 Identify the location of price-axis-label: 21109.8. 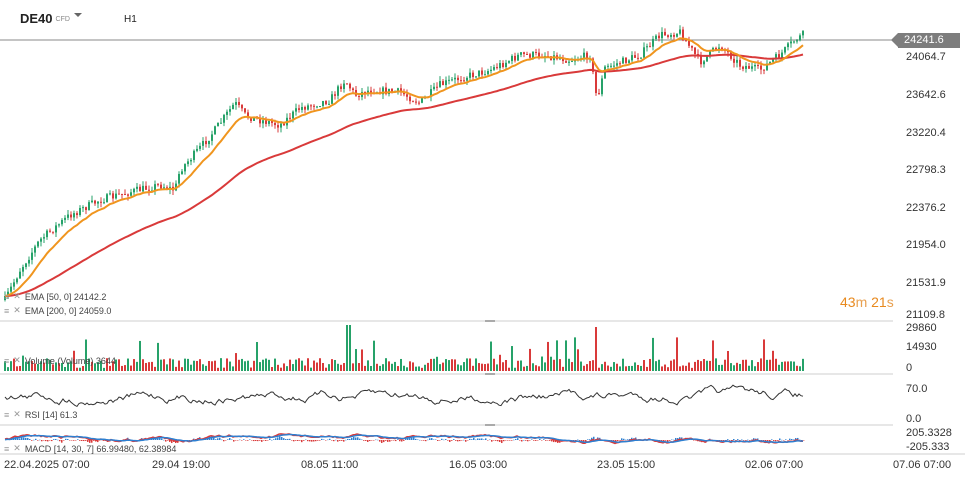
(925, 315).